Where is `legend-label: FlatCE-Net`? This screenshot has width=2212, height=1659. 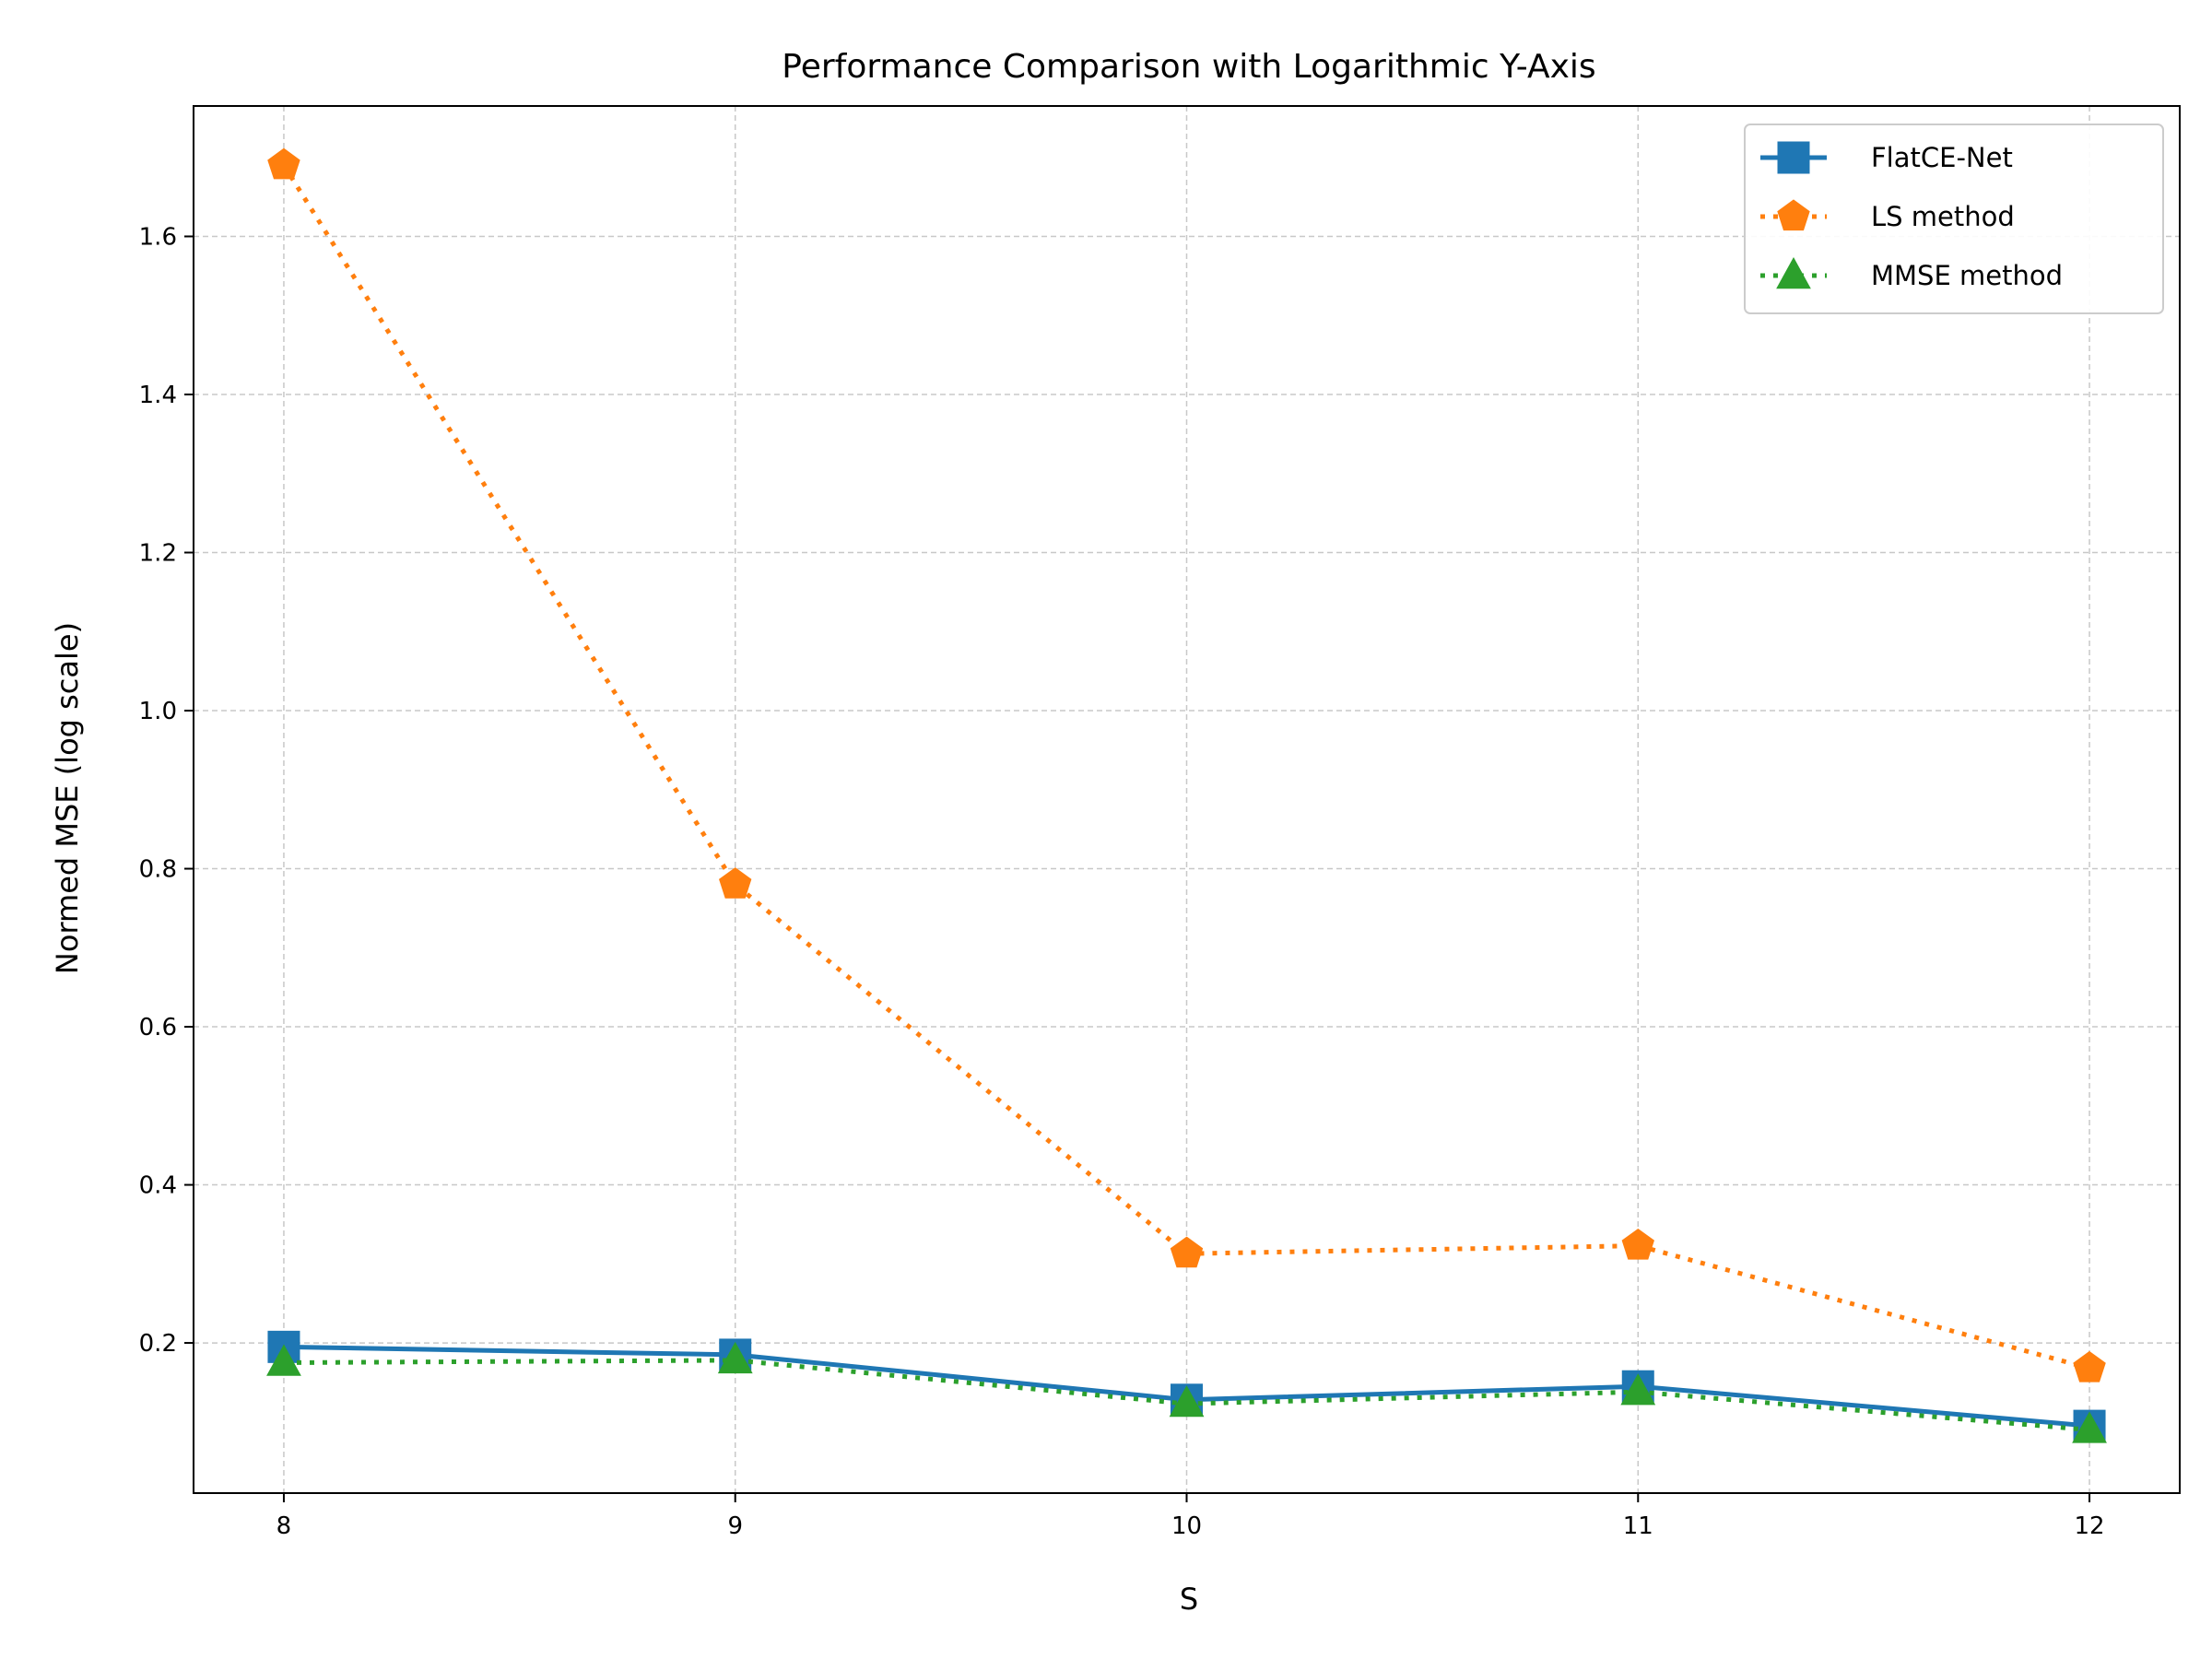
legend-label: FlatCE-Net is located at coordinates (1942, 157).